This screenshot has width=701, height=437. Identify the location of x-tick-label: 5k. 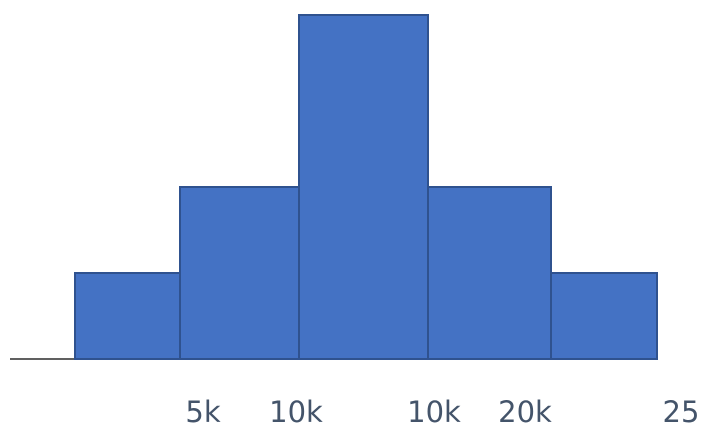
(202, 412).